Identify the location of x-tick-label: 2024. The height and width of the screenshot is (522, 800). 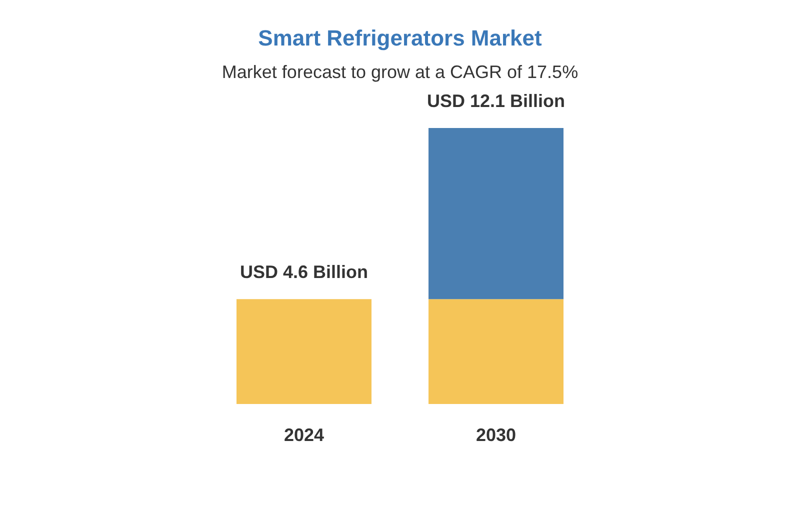
(304, 435).